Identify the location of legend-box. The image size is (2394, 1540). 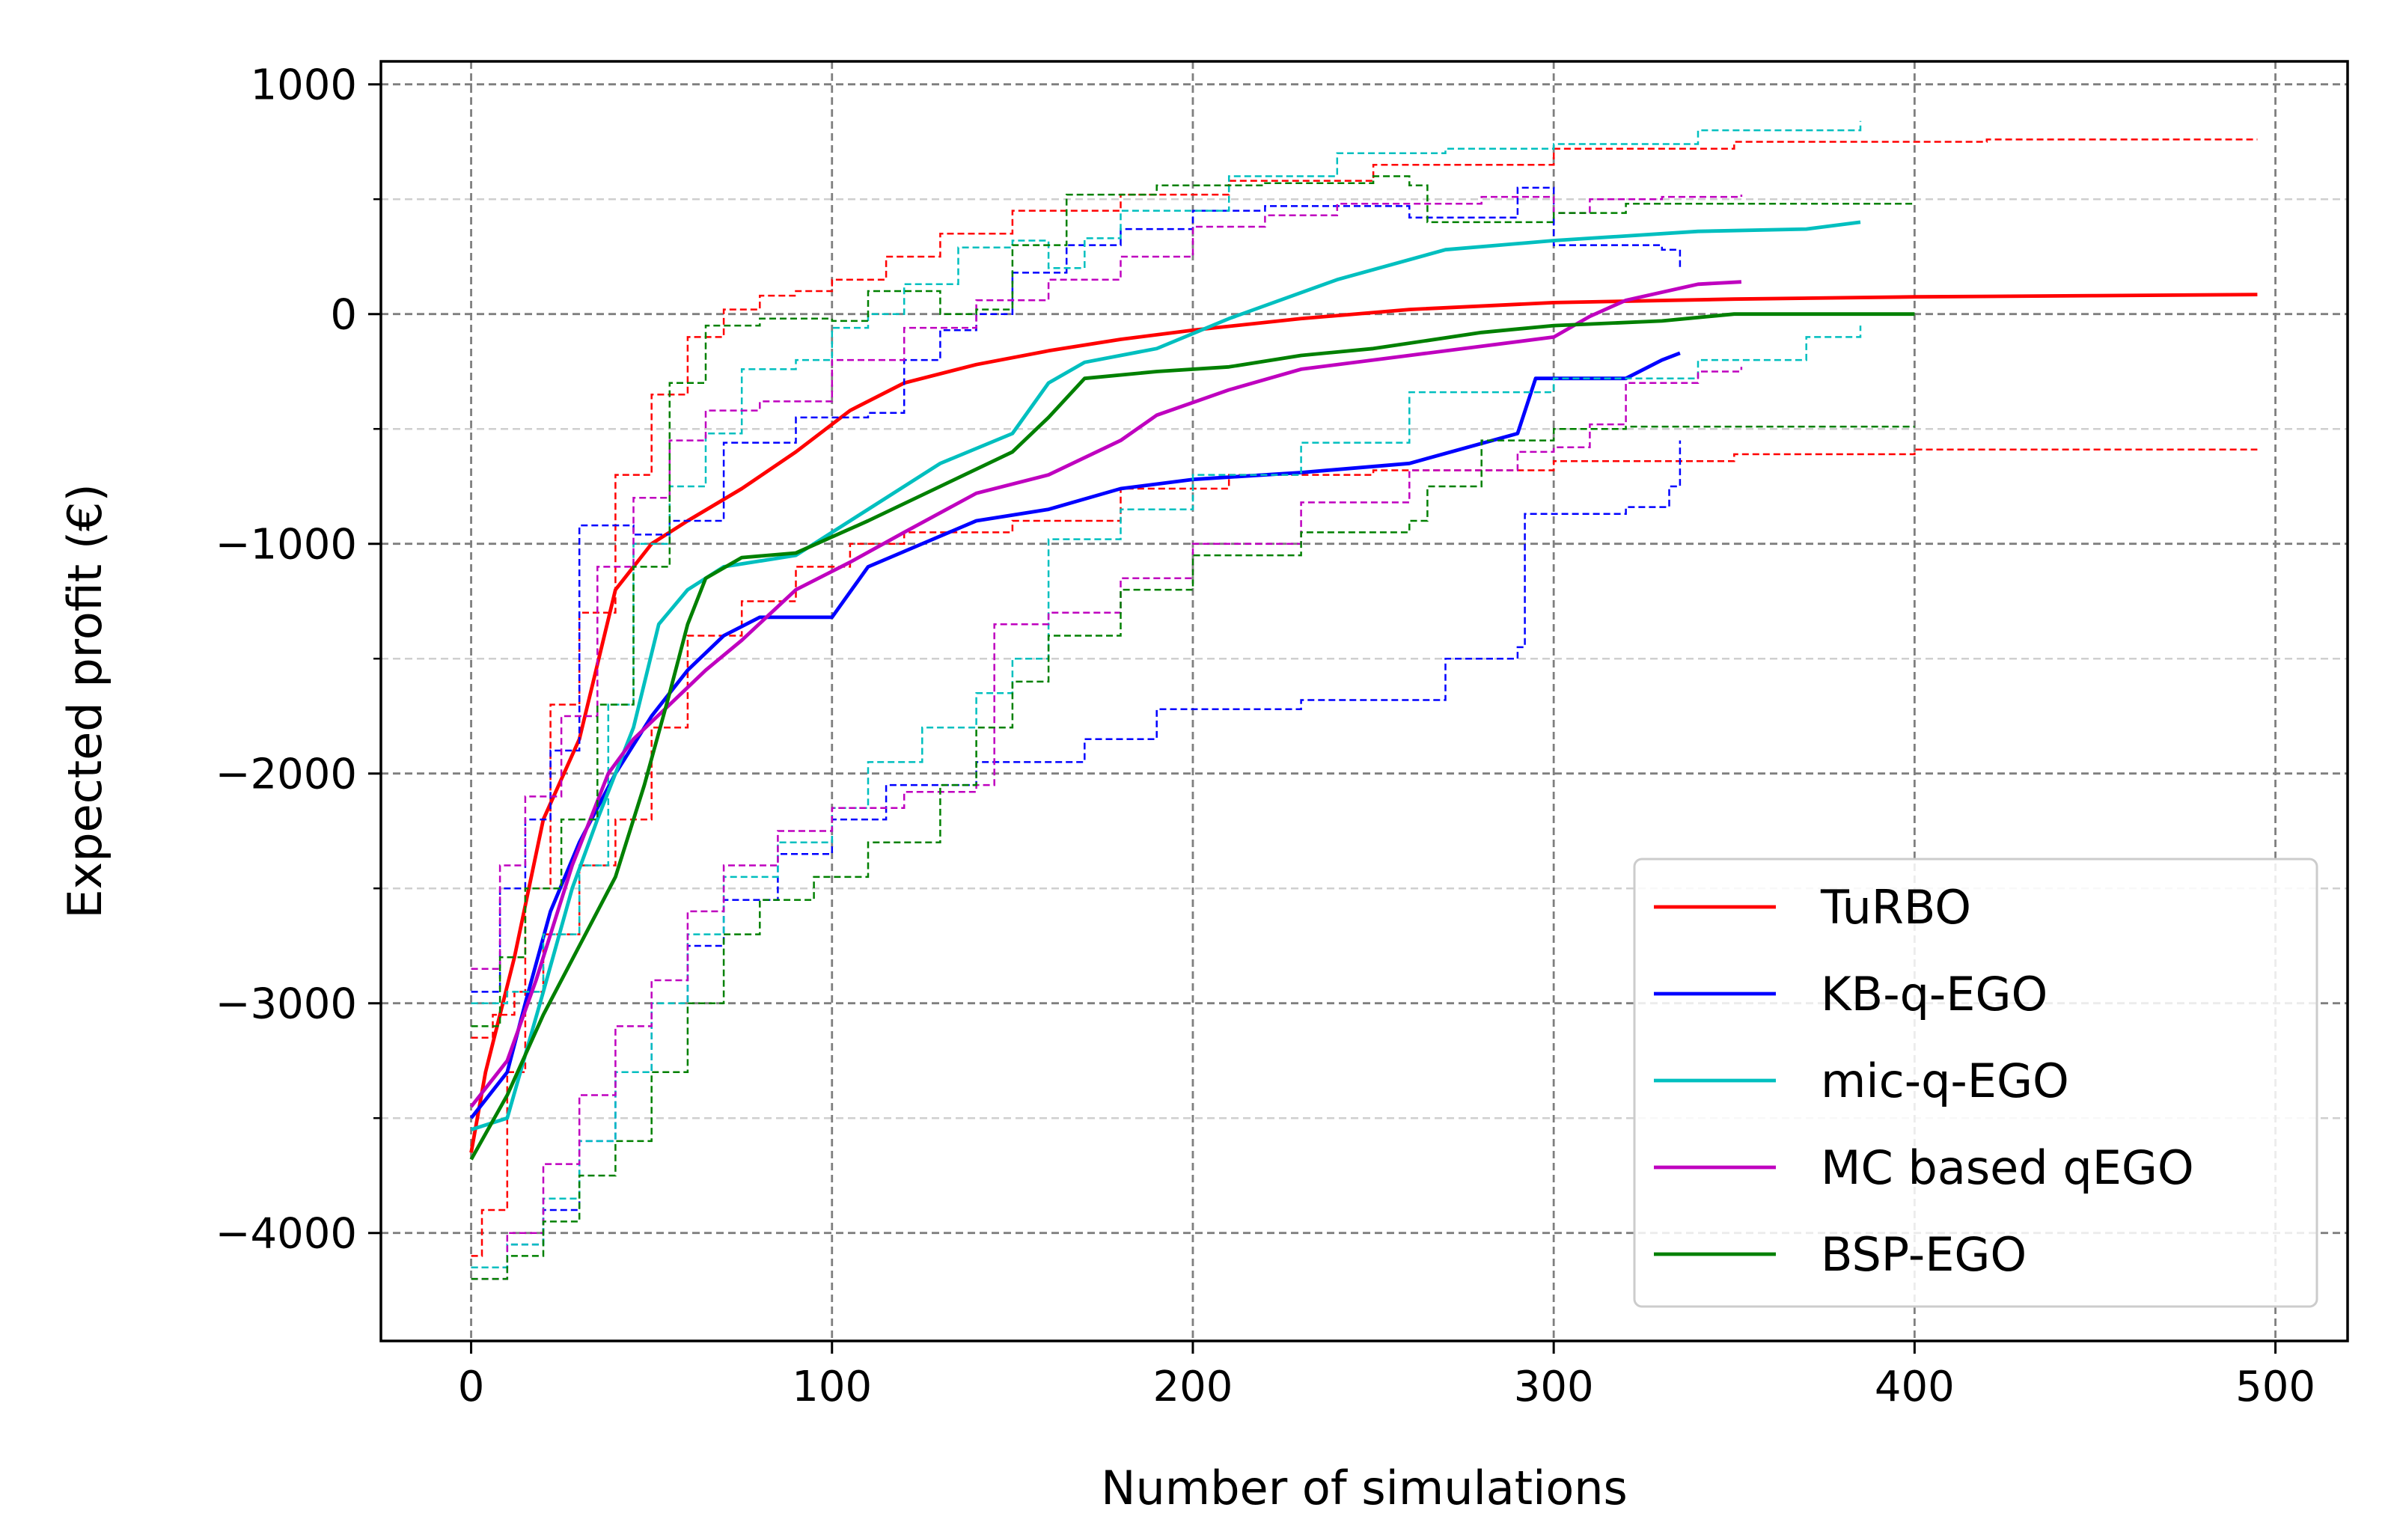
(1976, 1083).